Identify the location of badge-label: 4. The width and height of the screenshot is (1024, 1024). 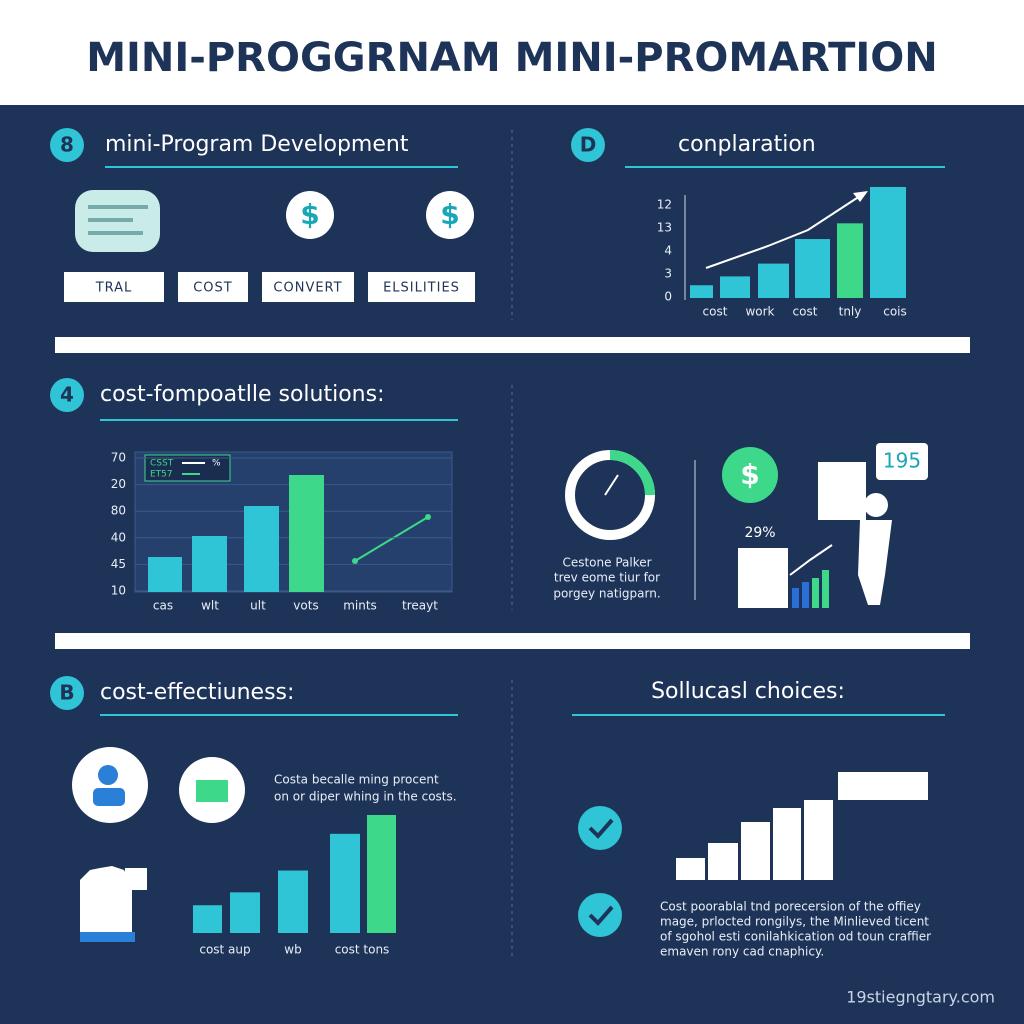
(67, 395).